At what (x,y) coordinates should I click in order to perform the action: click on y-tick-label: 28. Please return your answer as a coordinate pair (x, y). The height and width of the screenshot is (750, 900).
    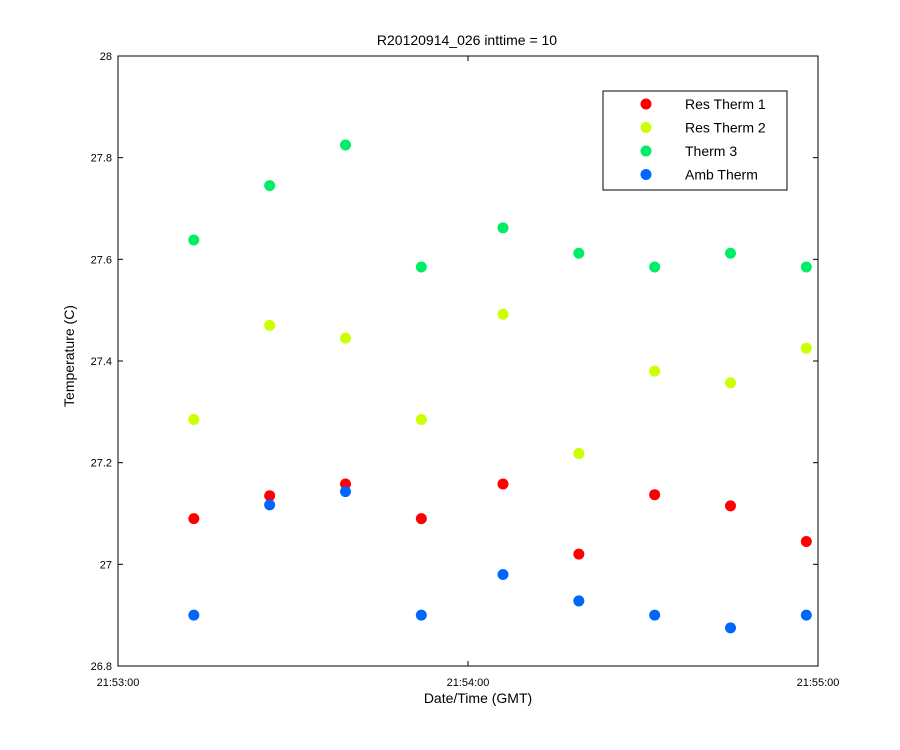
    Looking at the image, I should click on (106, 57).